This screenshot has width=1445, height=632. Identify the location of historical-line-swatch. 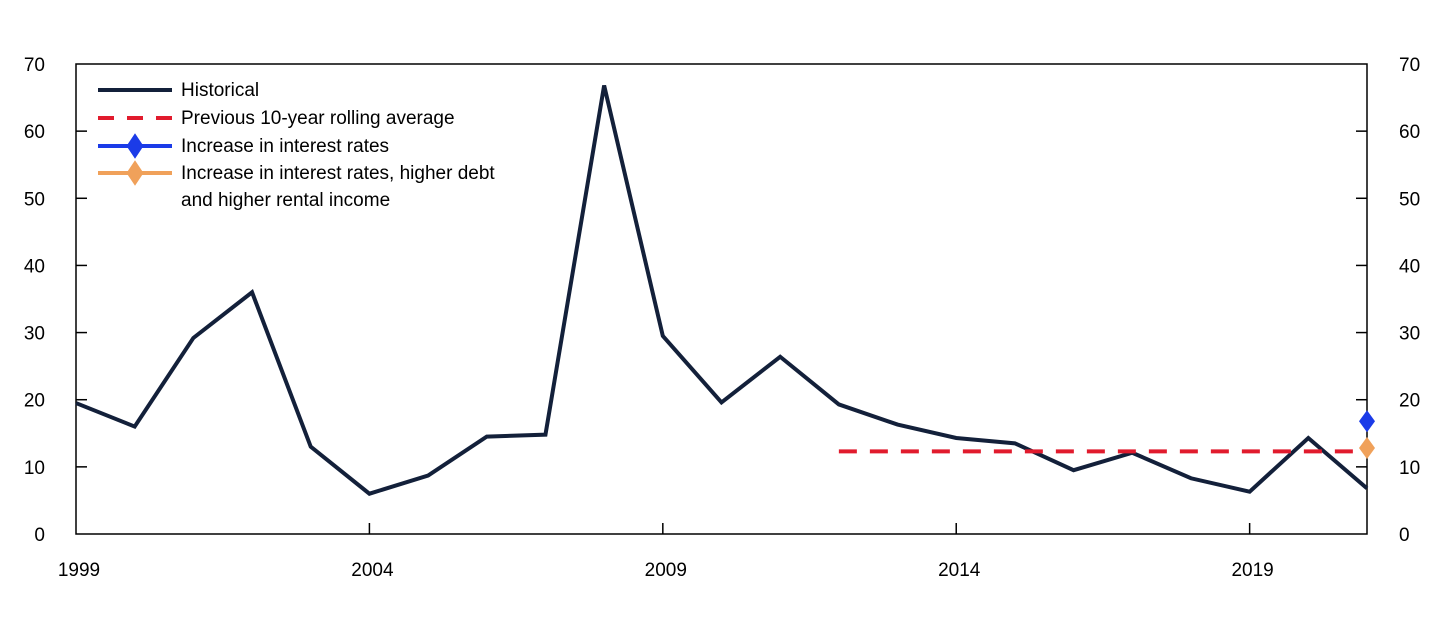
(135, 90).